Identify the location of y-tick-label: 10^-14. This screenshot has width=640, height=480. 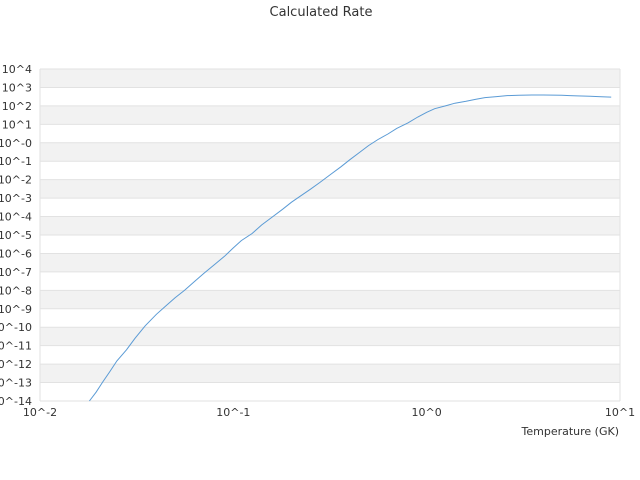
(16, 401).